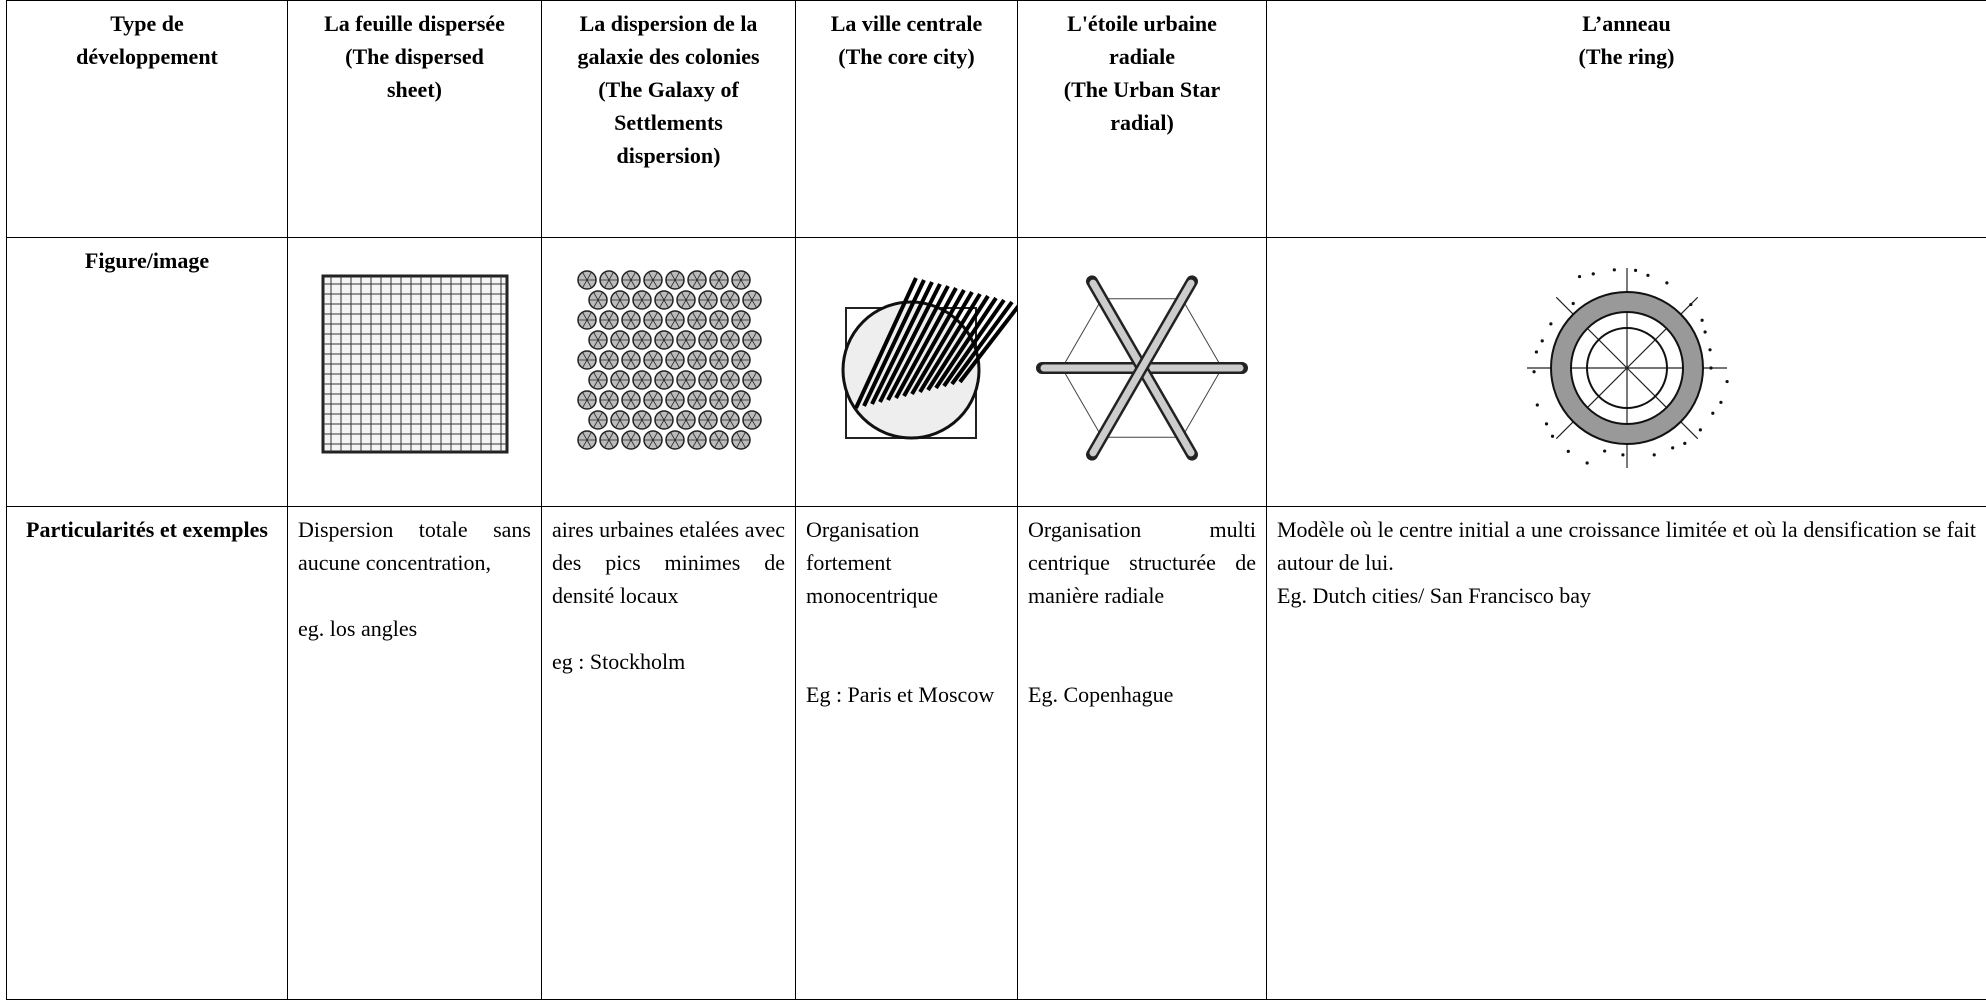 The width and height of the screenshot is (1986, 1001). I want to click on detail-text: Eg : Paris et Moscow, so click(900, 694).